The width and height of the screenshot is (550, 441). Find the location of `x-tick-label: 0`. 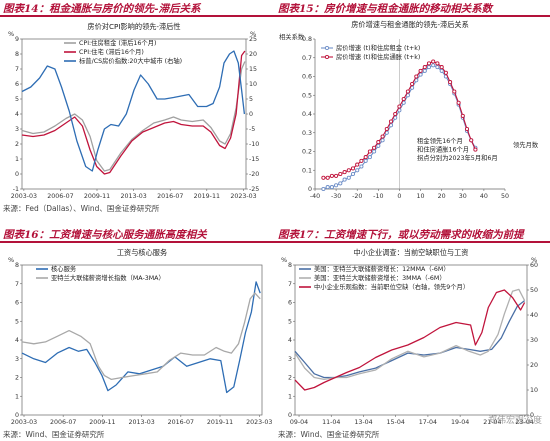

x-tick-label: 0 is located at coordinates (399, 196).